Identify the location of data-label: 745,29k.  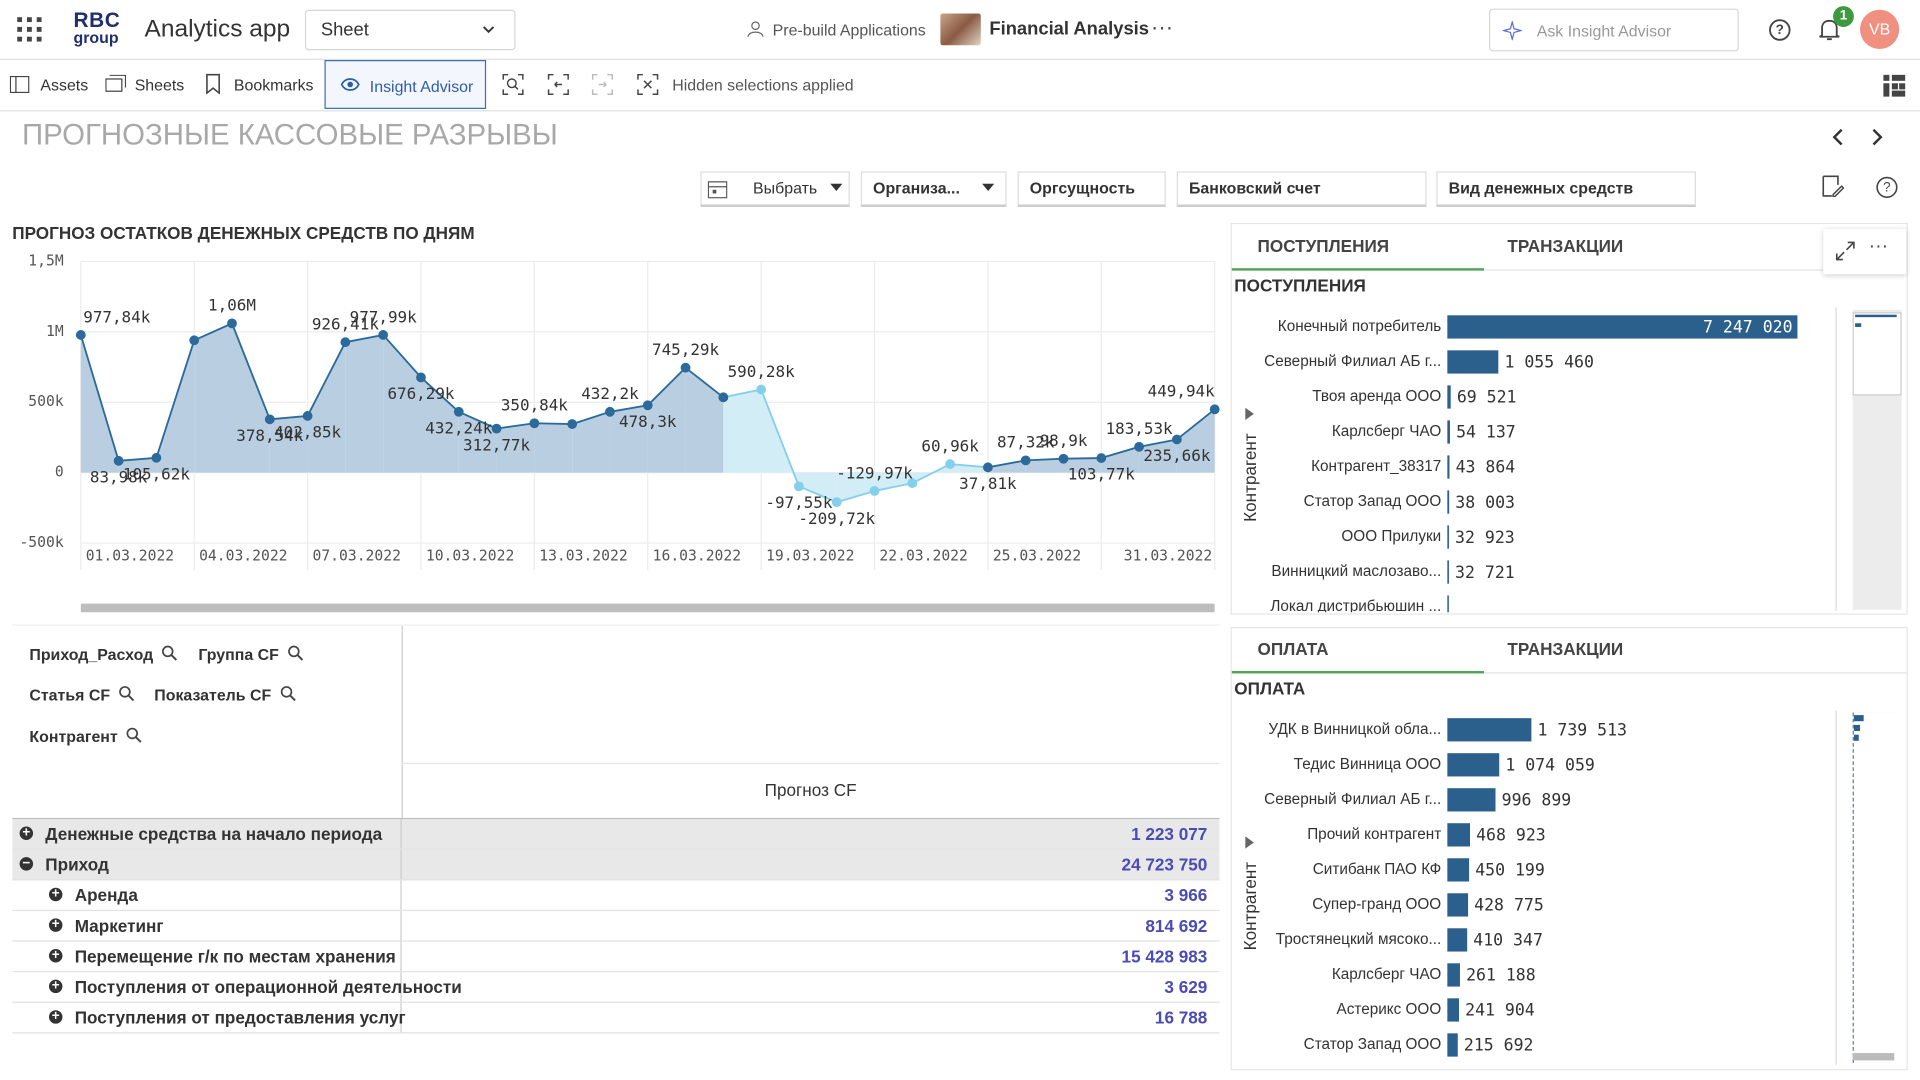
(685, 349).